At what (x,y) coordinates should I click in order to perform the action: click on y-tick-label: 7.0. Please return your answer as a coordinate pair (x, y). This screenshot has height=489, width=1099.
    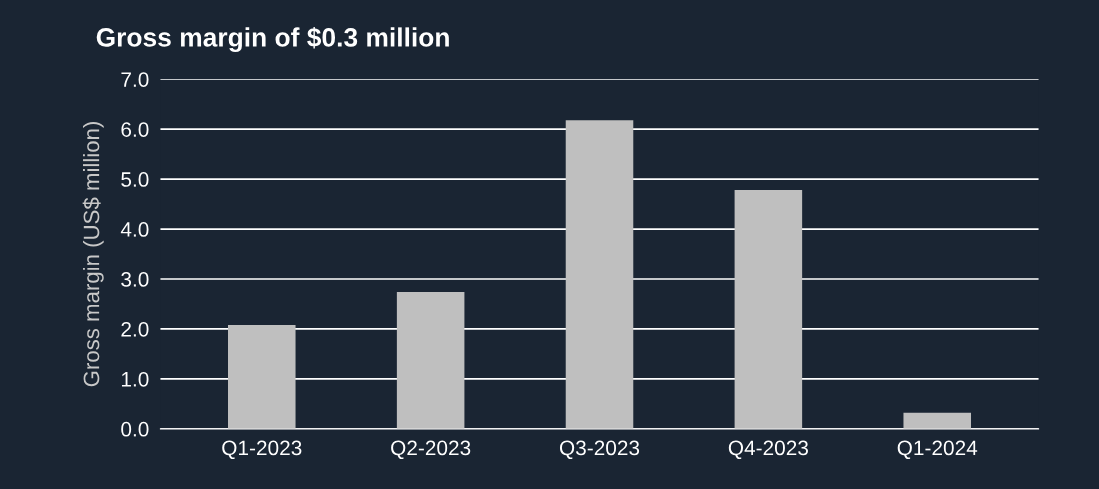
    Looking at the image, I should click on (135, 79).